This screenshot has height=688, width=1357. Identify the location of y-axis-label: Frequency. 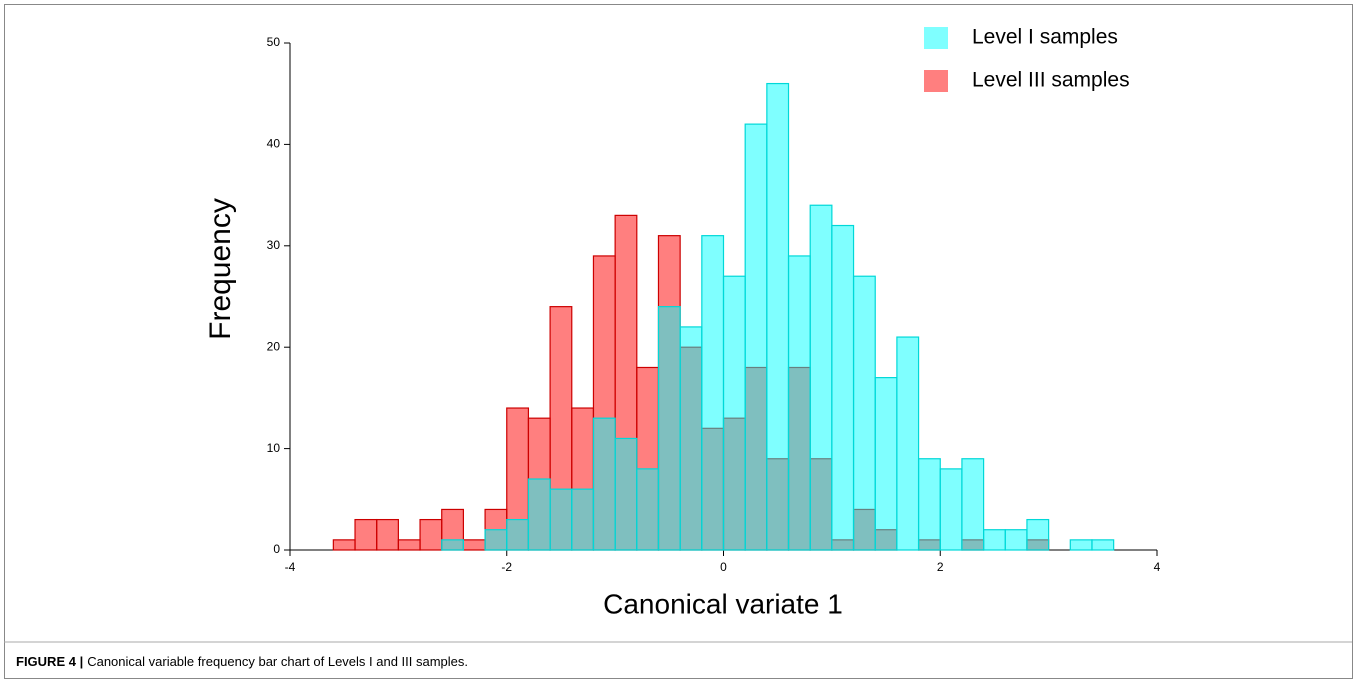
(220, 269).